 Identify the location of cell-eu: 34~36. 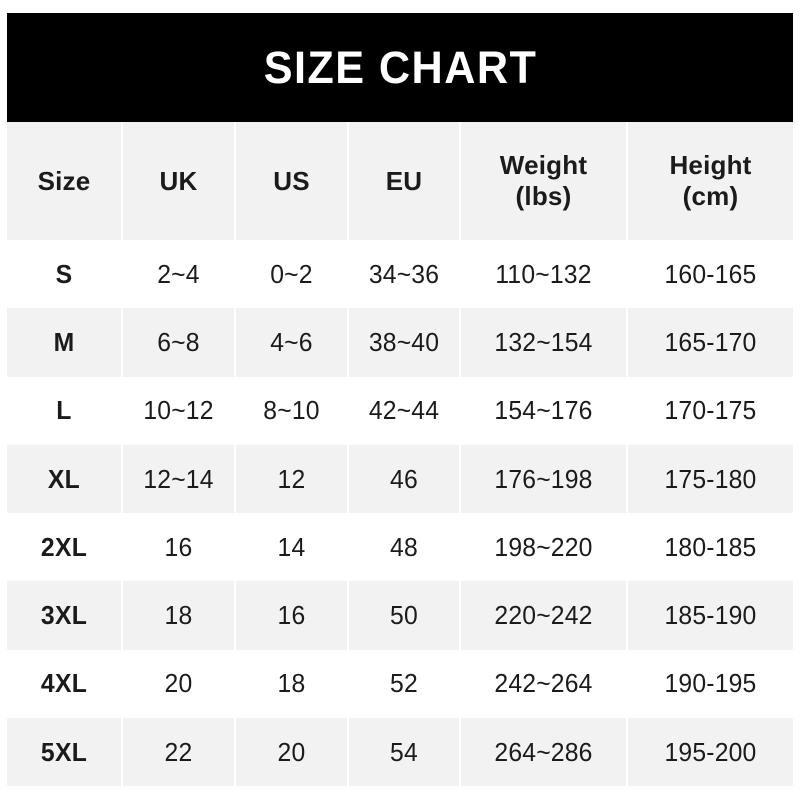
(404, 274).